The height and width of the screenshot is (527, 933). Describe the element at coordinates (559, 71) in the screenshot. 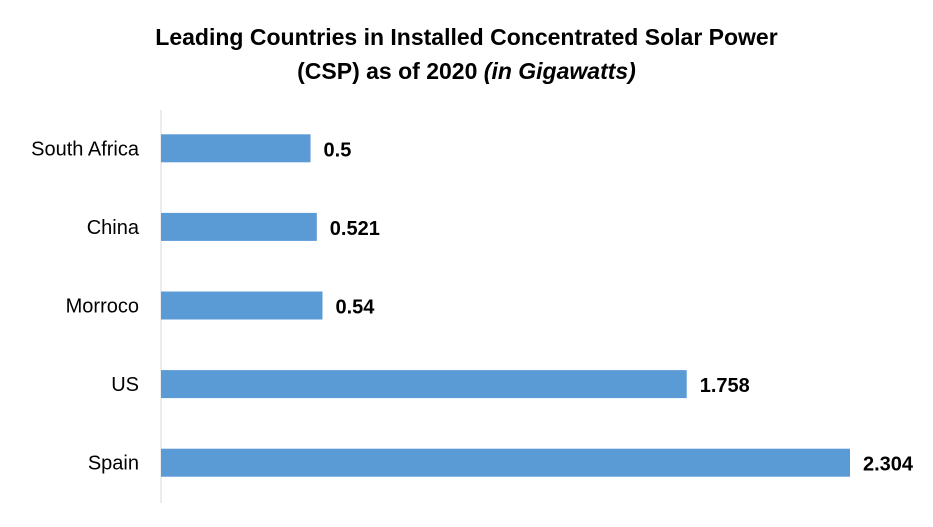

I see `chart-title-units: (in Gigawatts)` at that location.